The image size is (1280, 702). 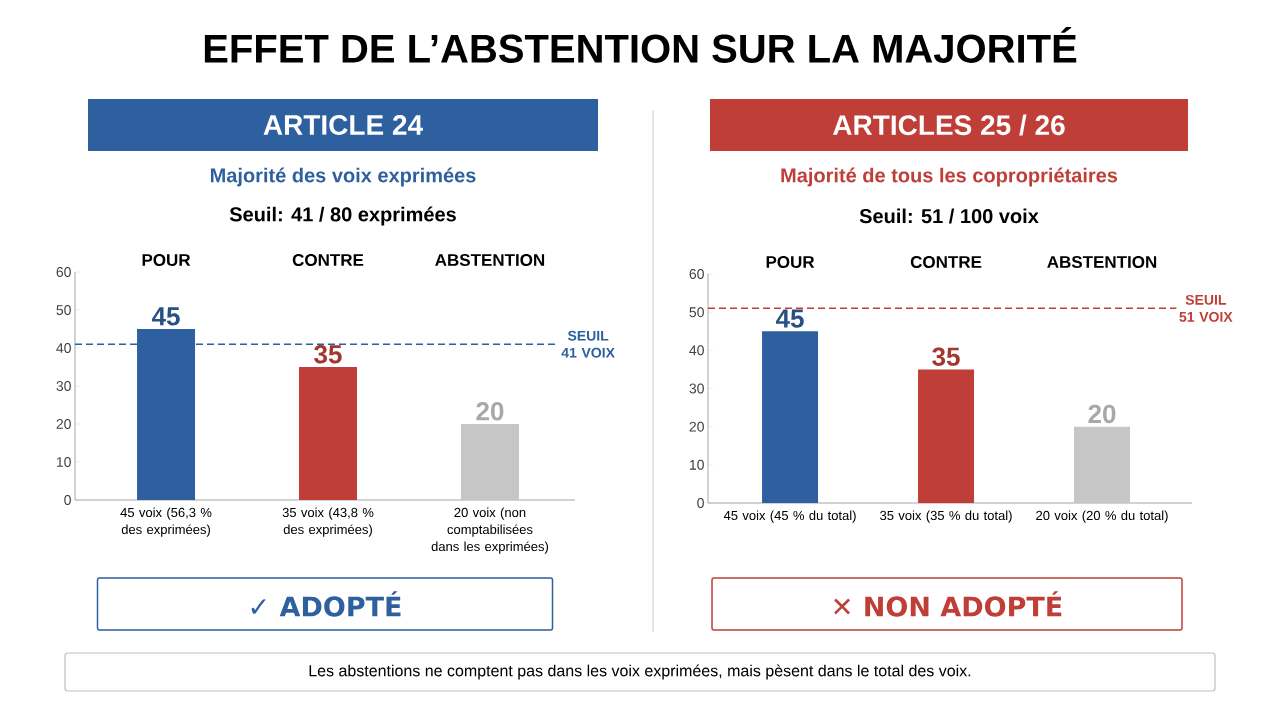 I want to click on text: 35 voix (35 % du total), so click(x=946, y=516).